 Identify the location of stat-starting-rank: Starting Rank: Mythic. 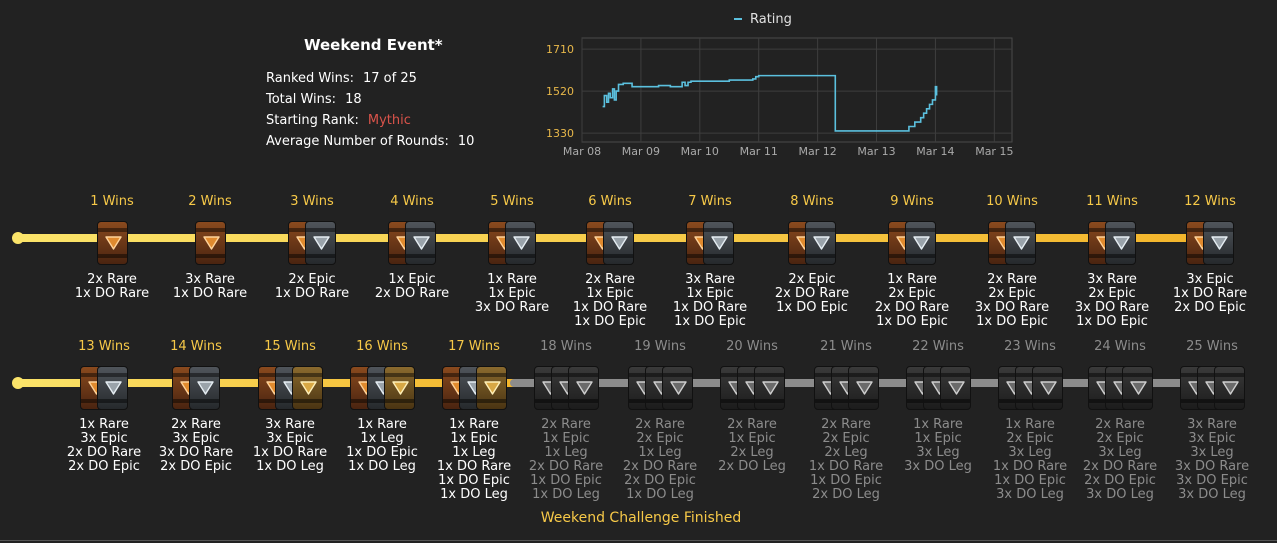
(338, 120).